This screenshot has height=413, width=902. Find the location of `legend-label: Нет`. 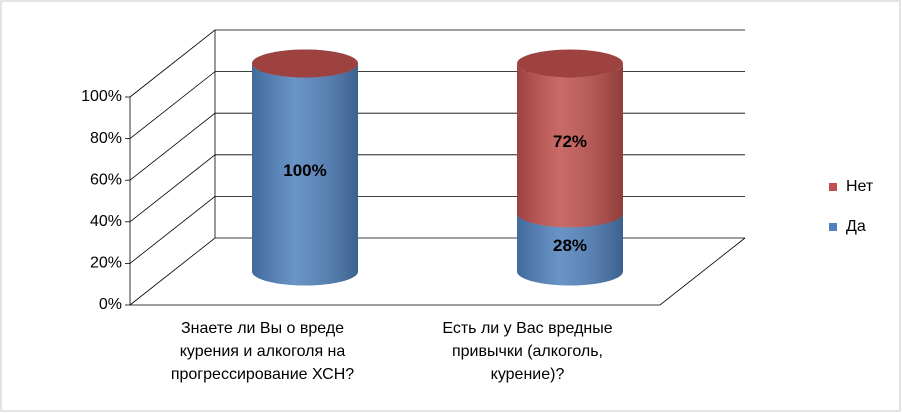

legend-label: Нет is located at coordinates (860, 186).